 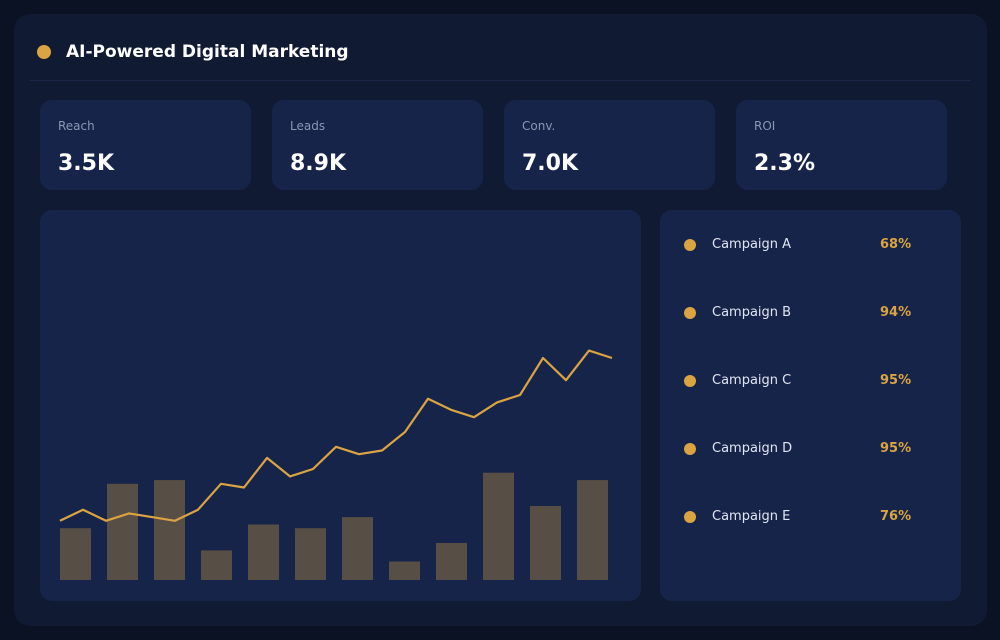 I want to click on campaign-percent: 94%, so click(x=896, y=312).